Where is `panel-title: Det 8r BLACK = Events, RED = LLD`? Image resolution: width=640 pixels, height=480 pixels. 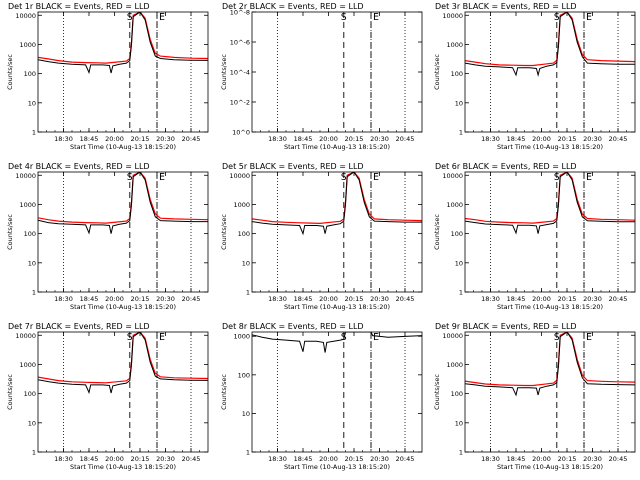
panel-title: Det 8r BLACK = Events, RED = LLD is located at coordinates (293, 326).